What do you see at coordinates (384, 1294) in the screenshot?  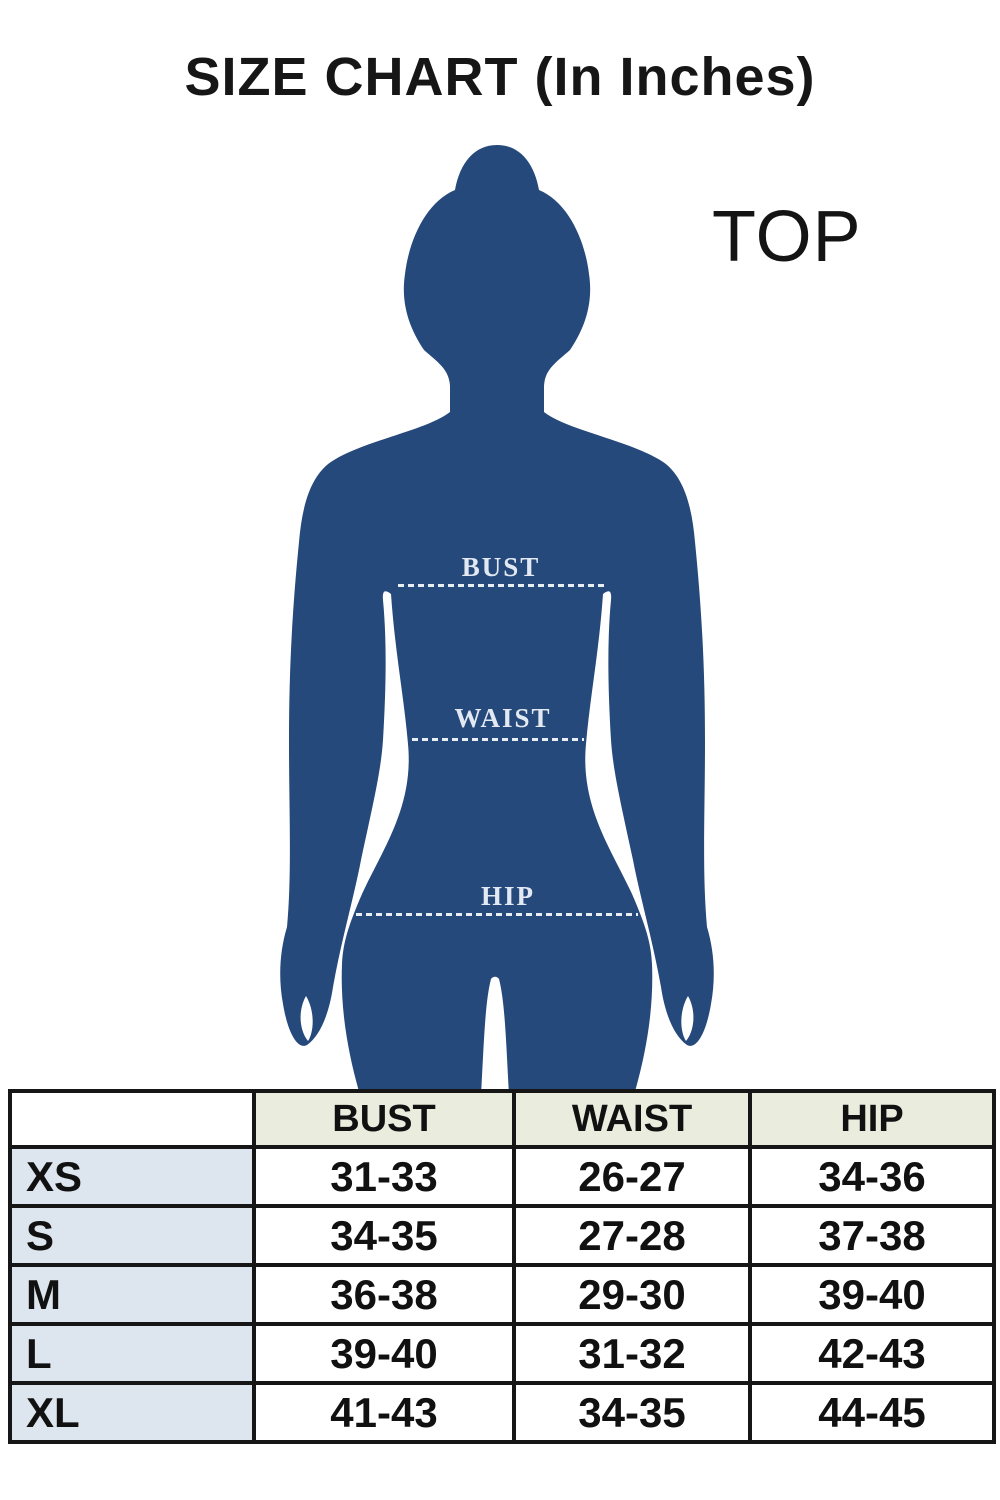 I see `m-bust-value: 36-38` at bounding box center [384, 1294].